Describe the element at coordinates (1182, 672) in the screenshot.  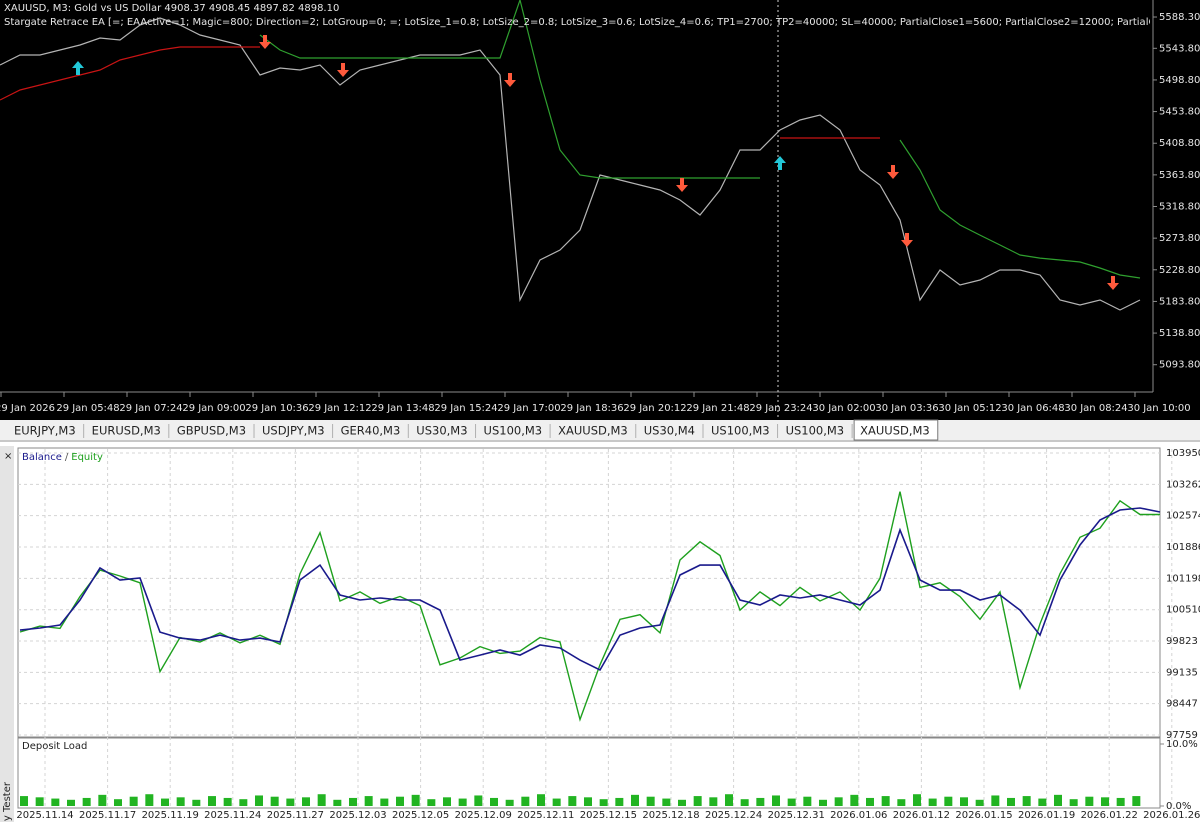
I see `y-tick-label: 99135` at that location.